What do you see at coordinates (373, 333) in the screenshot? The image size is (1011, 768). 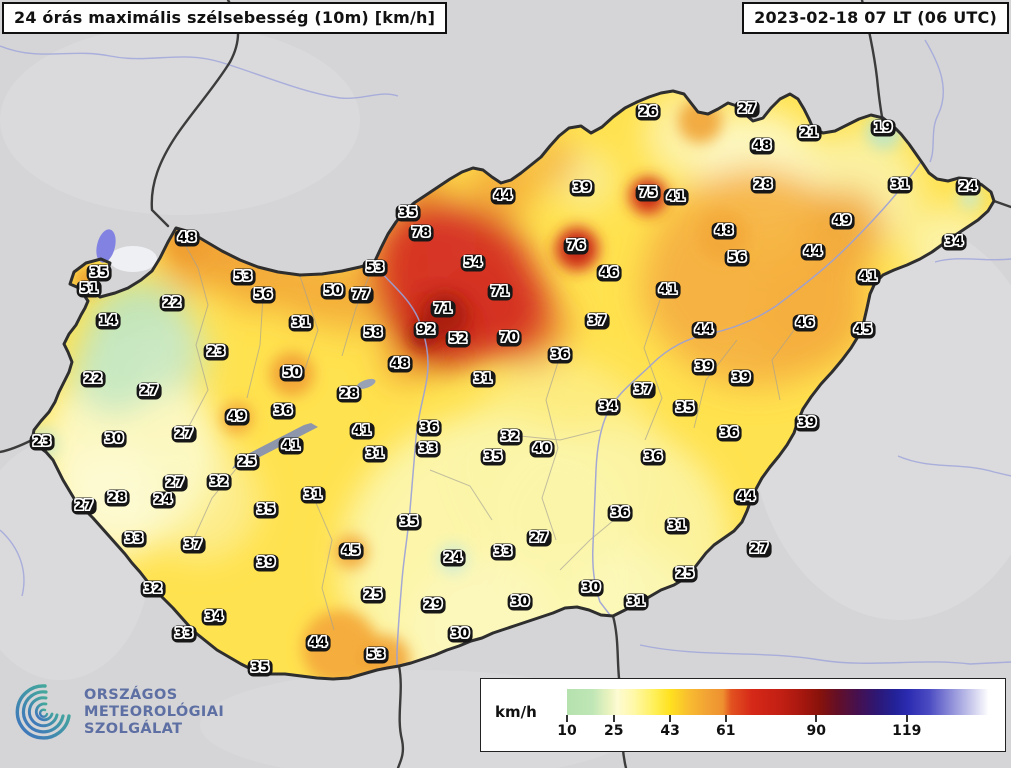 I see `station-wind-value: 58` at bounding box center [373, 333].